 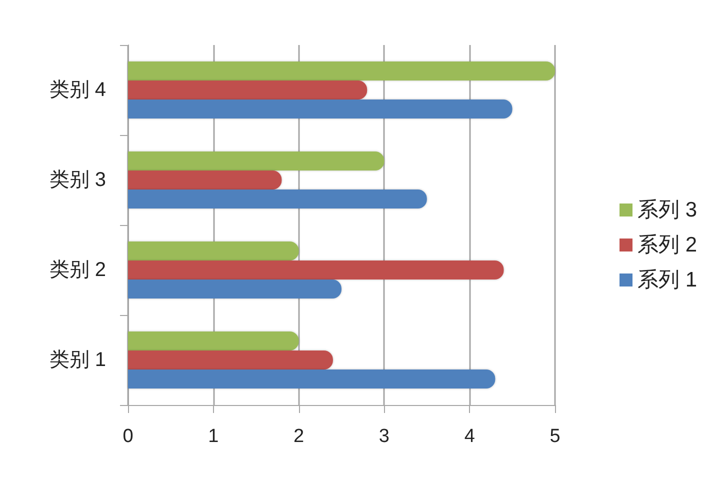 I want to click on legend-label: 系列 1, so click(x=667, y=280).